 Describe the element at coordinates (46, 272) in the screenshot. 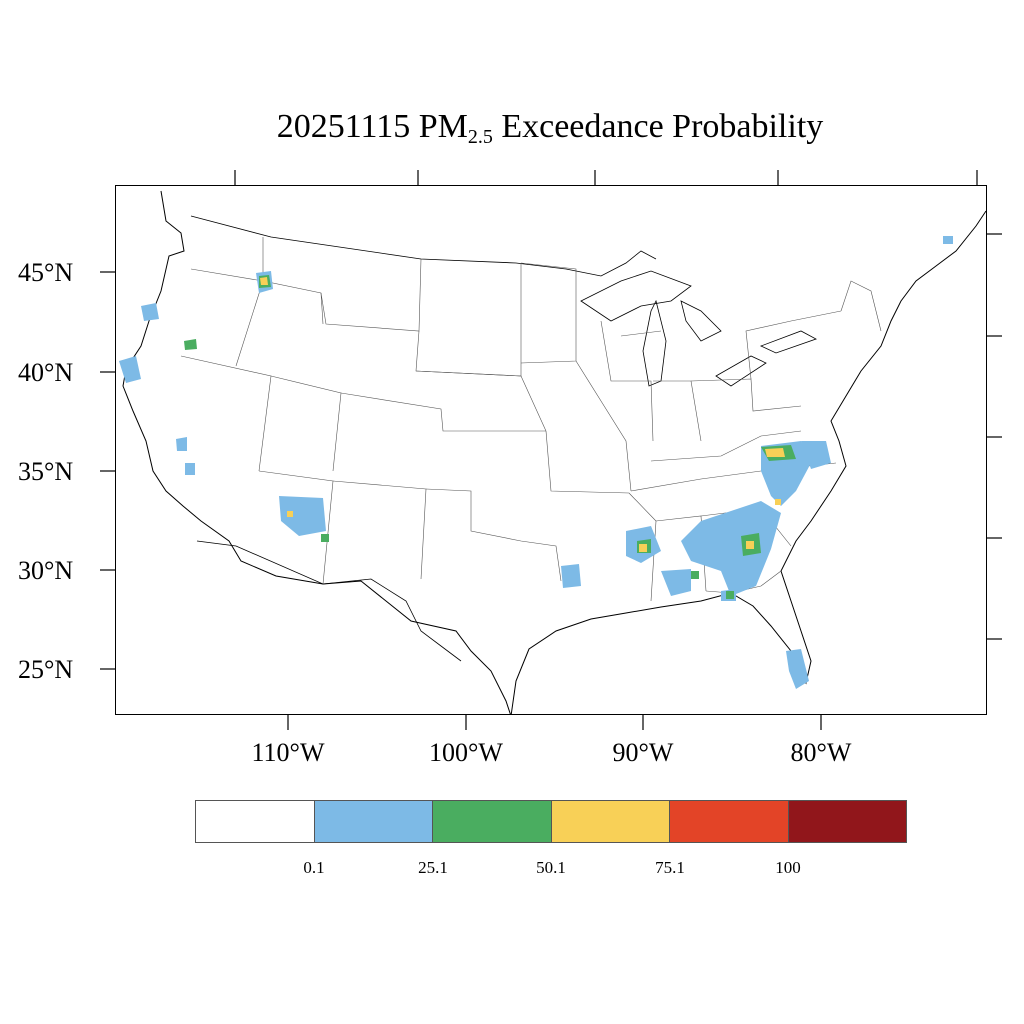

I see `lat-label-45: 45°N` at that location.